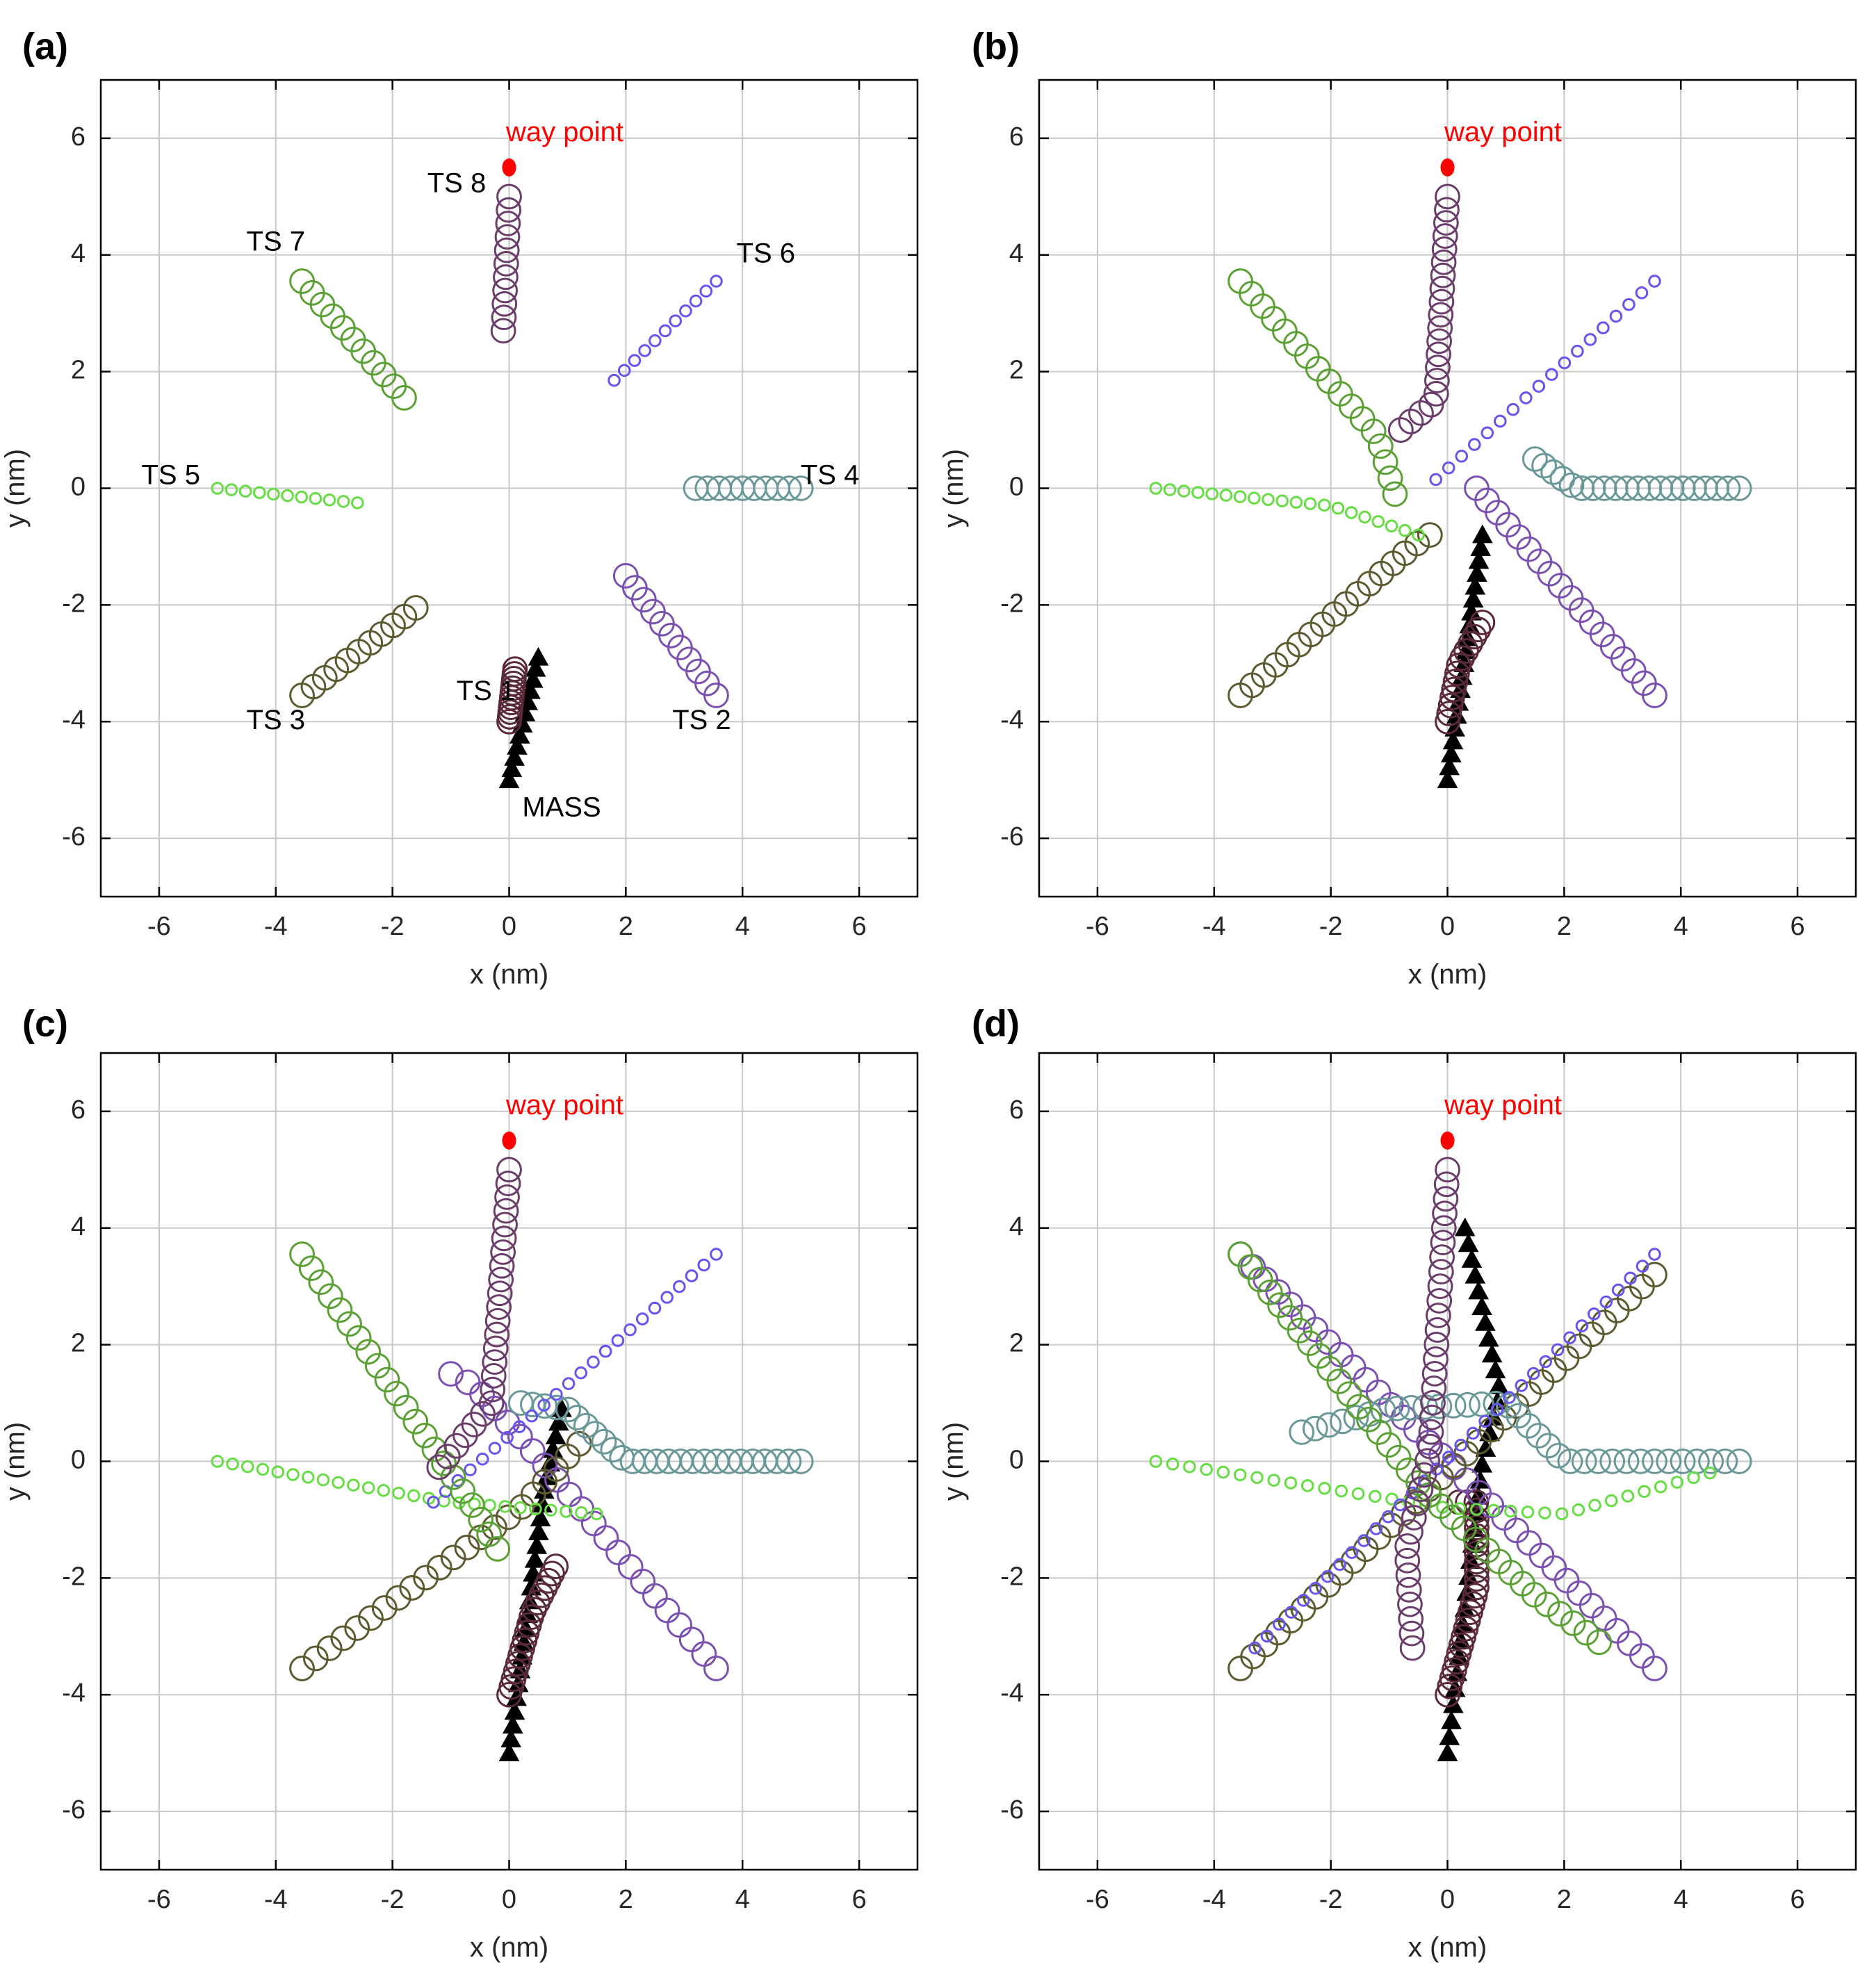 The image size is (1876, 1983). What do you see at coordinates (78, 1461) in the screenshot?
I see `y-tick-label: 0` at bounding box center [78, 1461].